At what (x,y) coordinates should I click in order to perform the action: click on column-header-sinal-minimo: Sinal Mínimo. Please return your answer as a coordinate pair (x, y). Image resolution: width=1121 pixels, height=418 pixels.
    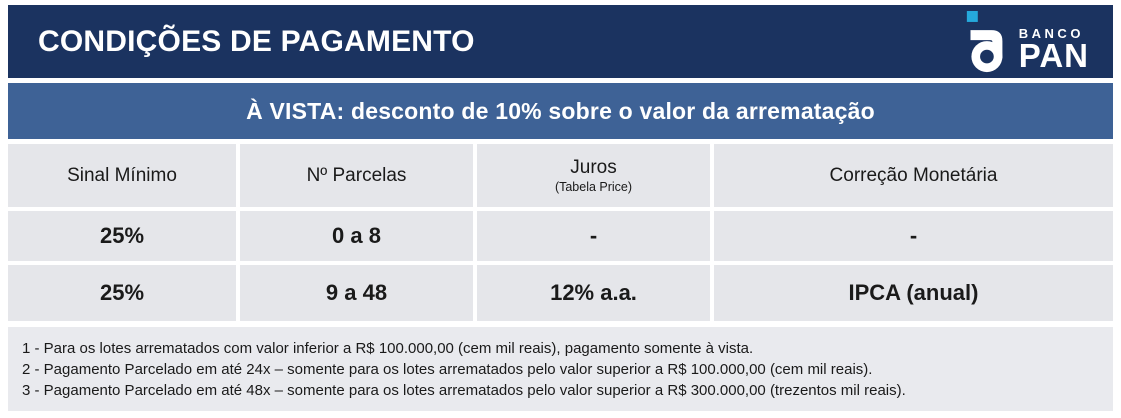
    Looking at the image, I should click on (122, 175).